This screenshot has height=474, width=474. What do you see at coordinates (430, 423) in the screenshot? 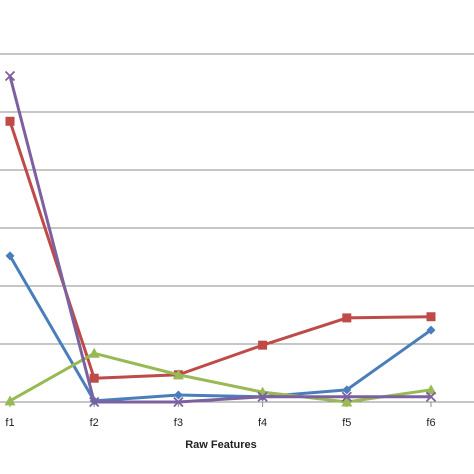
I see `x-tick-label: f6` at bounding box center [430, 423].